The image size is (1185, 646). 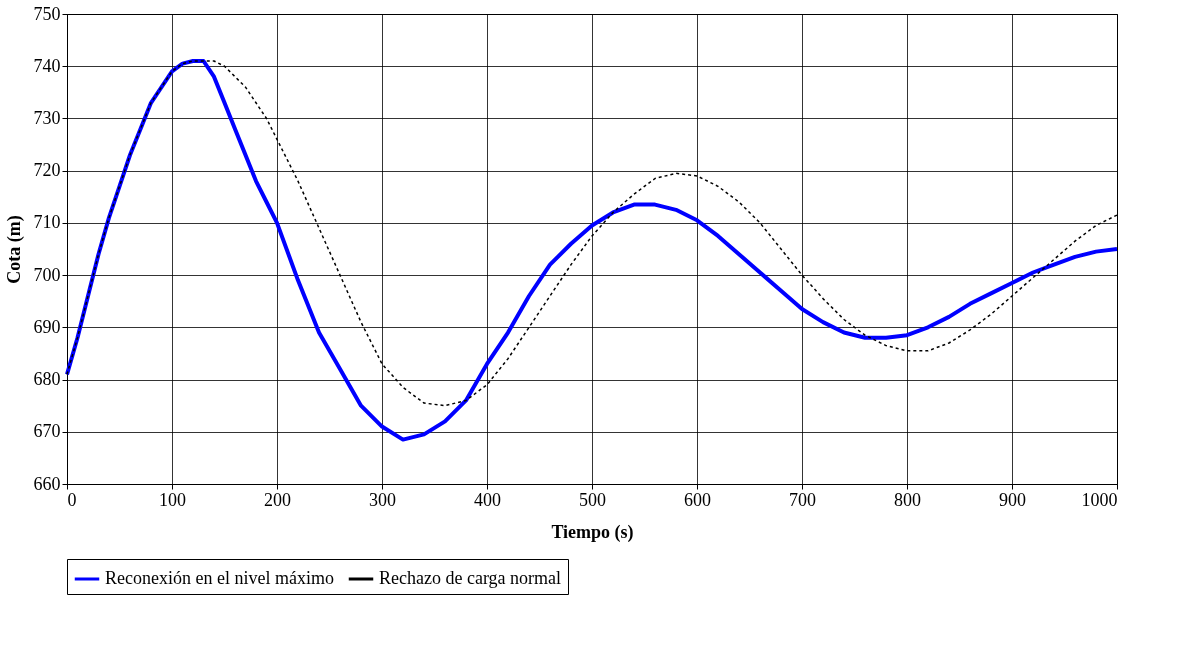 I want to click on legend-label: Reconexión en el nivel máximo, so click(x=219, y=578).